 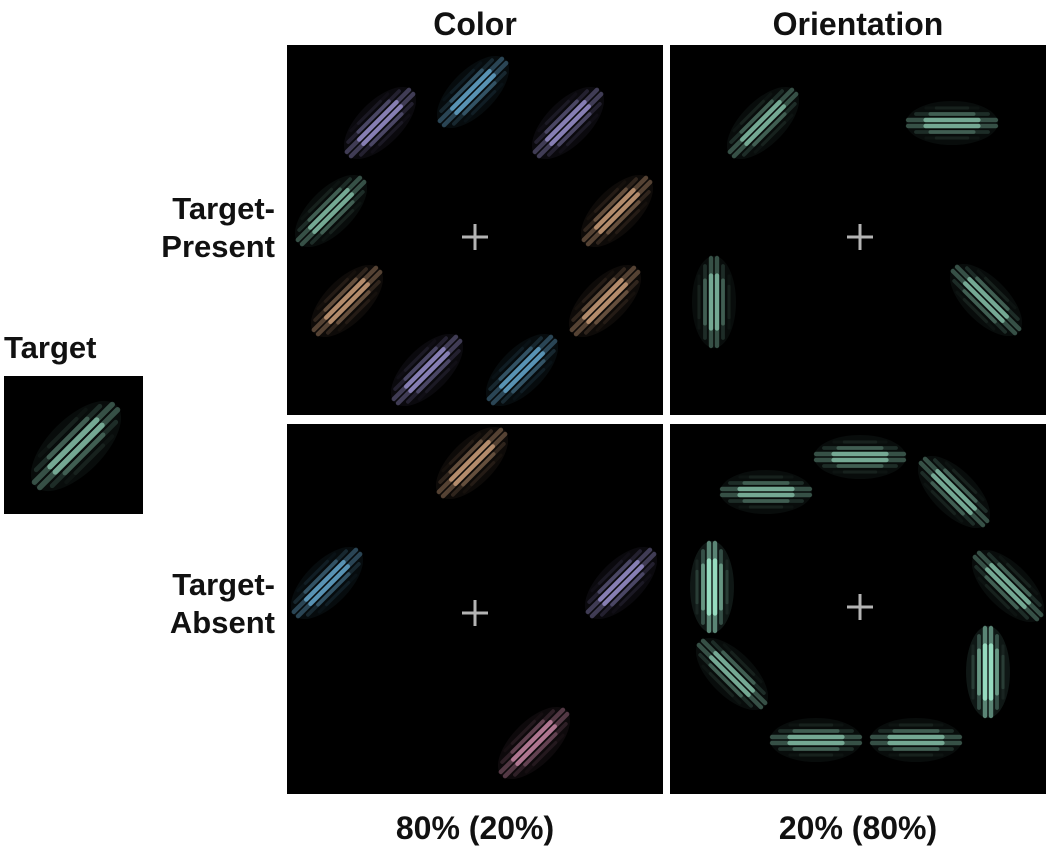 I want to click on row-label-present-line1: Target-, so click(x=223, y=208).